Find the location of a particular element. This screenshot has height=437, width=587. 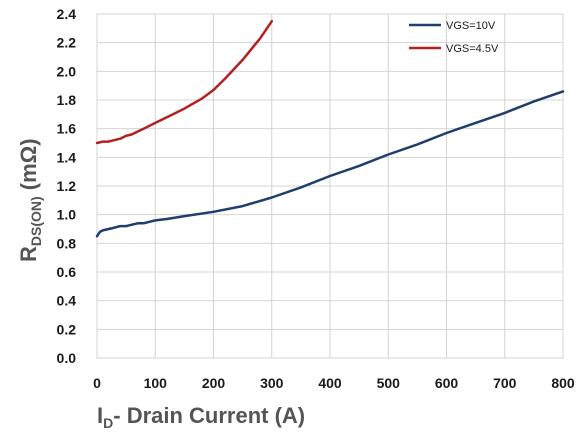

y-tick-label: 1.2 is located at coordinates (67, 186).